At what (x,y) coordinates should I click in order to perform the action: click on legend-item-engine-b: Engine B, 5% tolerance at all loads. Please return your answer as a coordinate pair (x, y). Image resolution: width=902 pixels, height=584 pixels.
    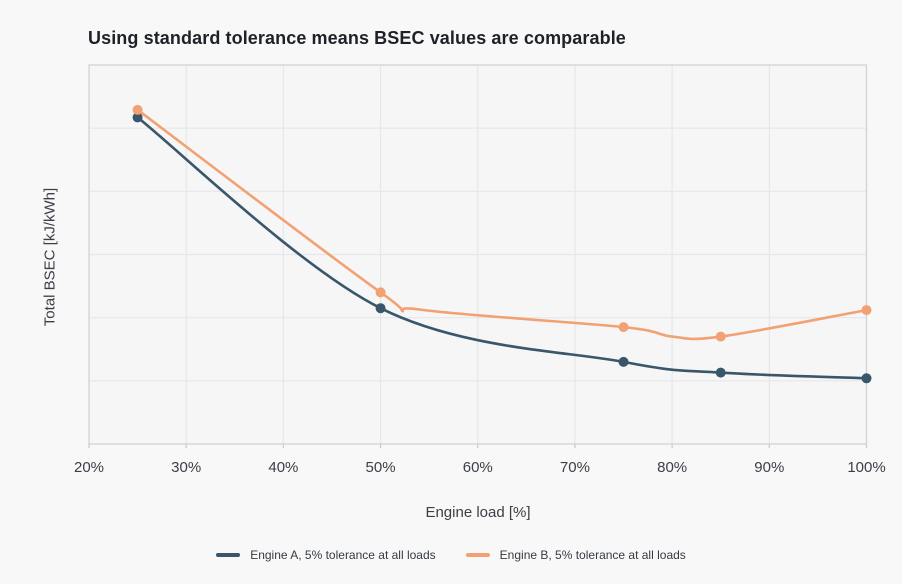
    Looking at the image, I should click on (575, 555).